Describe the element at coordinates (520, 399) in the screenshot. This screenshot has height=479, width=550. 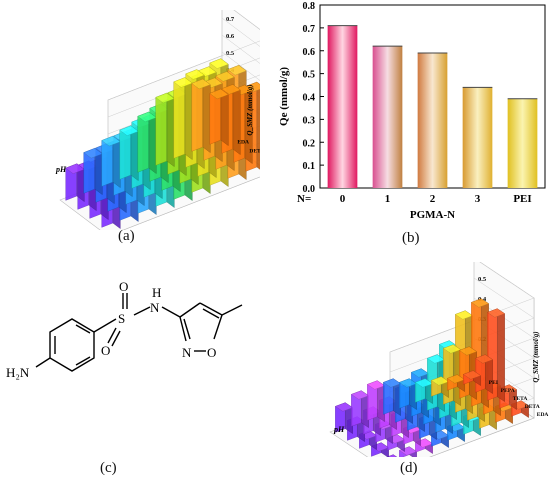
I see `row-label: TETA` at that location.